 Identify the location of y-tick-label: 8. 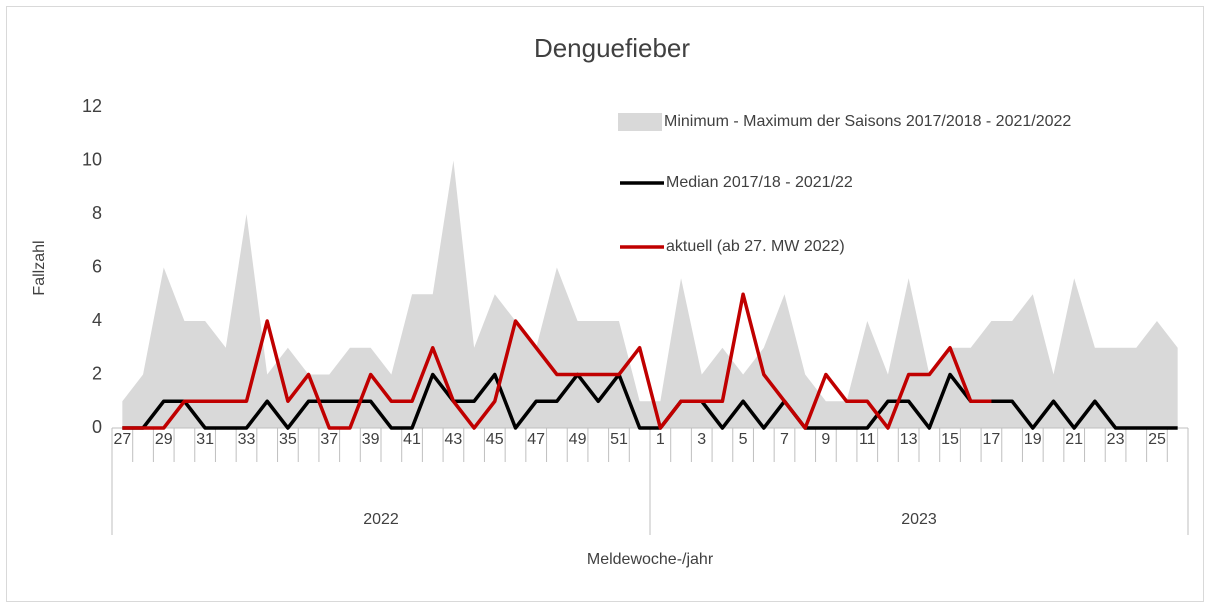
(97, 213).